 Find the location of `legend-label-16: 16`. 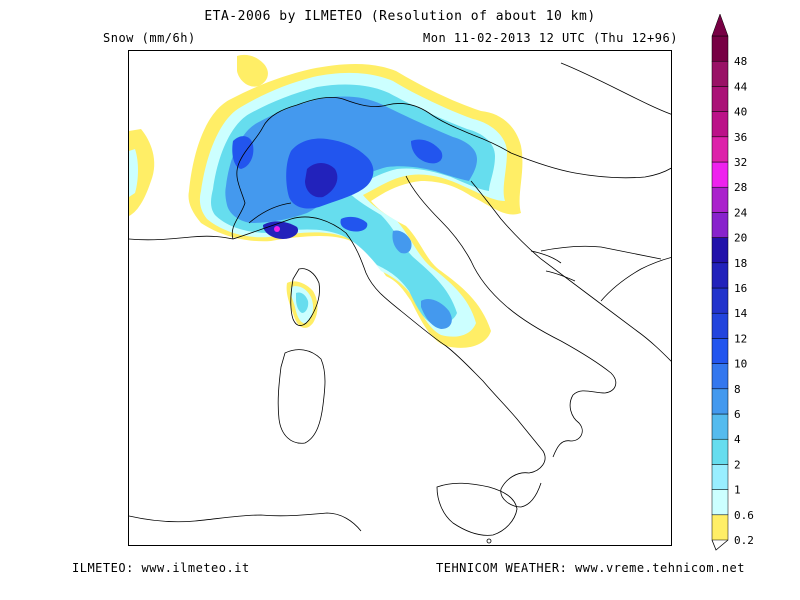

legend-label-16: 16 is located at coordinates (740, 288).